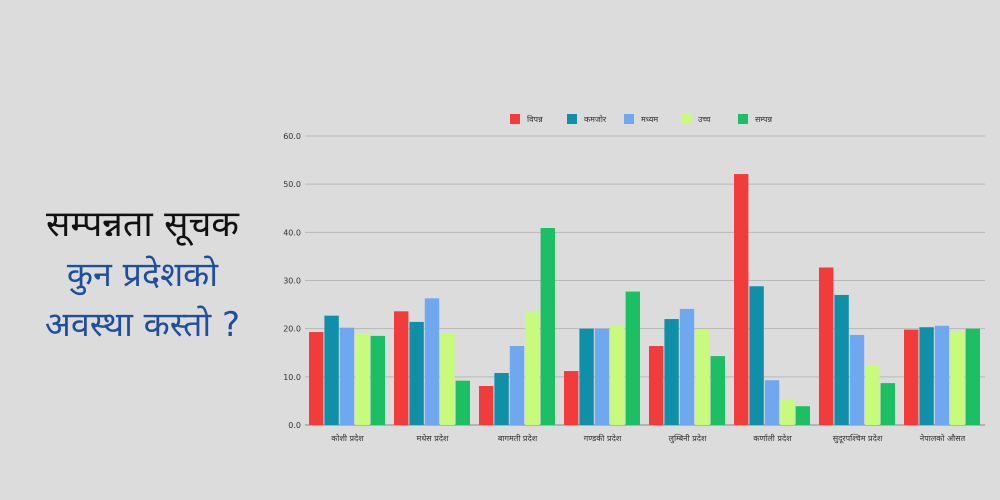 Image resolution: width=1000 pixels, height=500 pixels. I want to click on y-tick-label: 50.0, so click(292, 184).